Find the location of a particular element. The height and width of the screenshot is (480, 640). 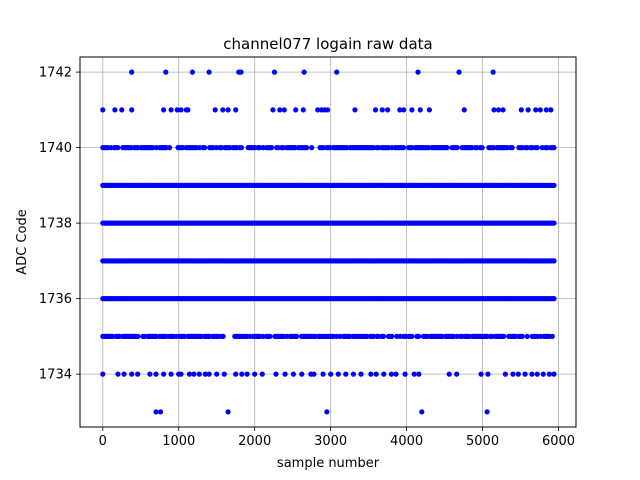

y-tick-label: 1738 is located at coordinates (55, 224).